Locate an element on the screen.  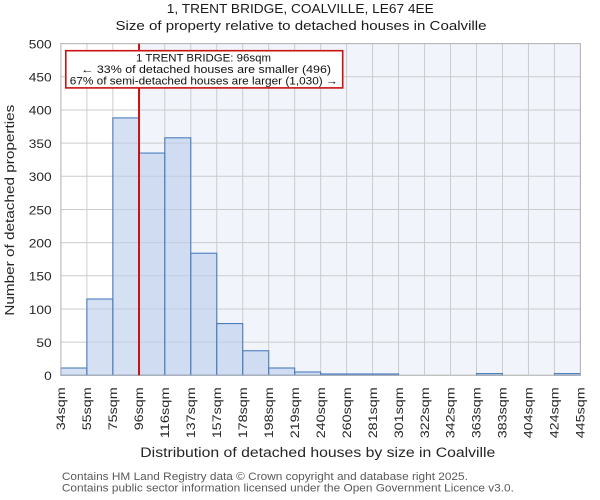
svg-text: 137sqm is located at coordinates (191, 412).